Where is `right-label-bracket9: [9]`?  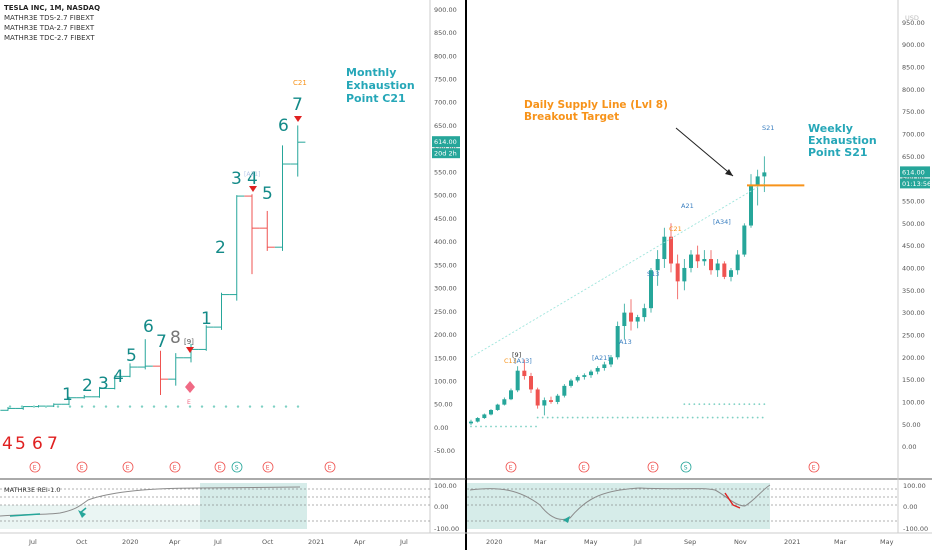 right-label-bracket9: [9] is located at coordinates (516, 355).